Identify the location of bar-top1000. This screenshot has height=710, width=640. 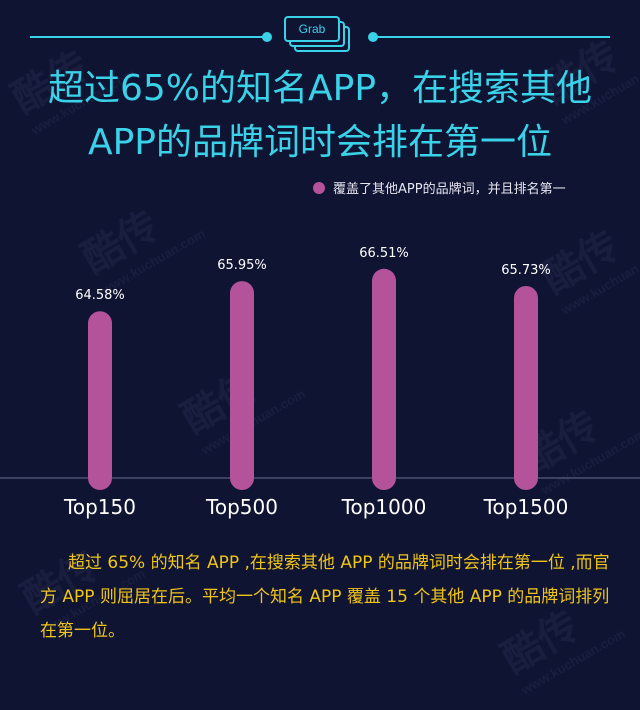
(384, 379).